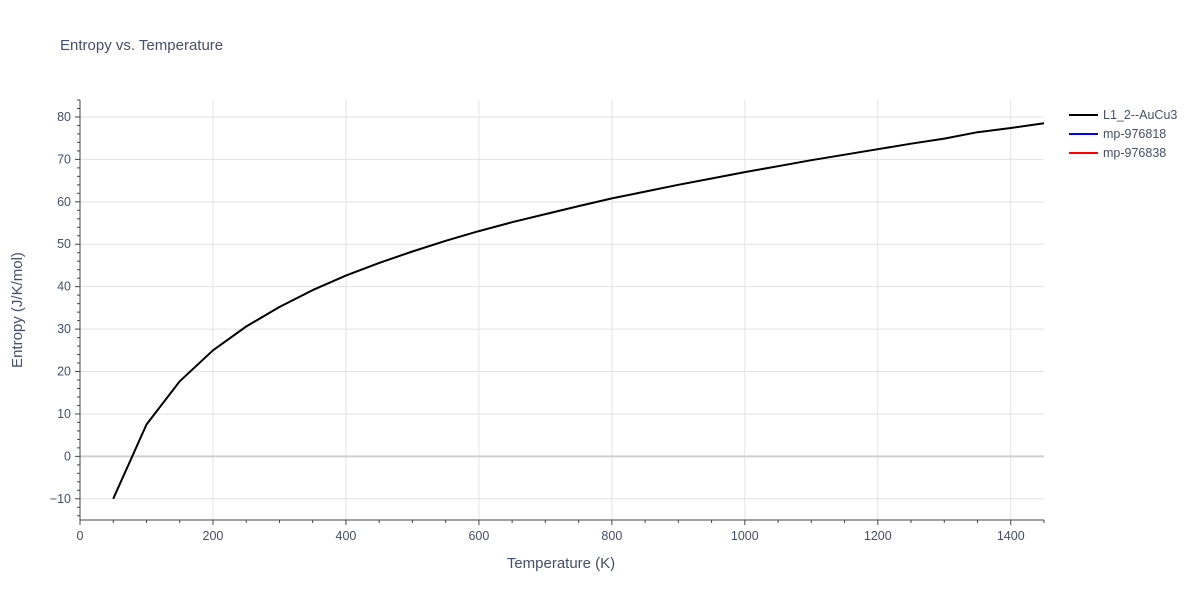 The height and width of the screenshot is (600, 1200). I want to click on y-tick-label: 70, so click(64, 159).